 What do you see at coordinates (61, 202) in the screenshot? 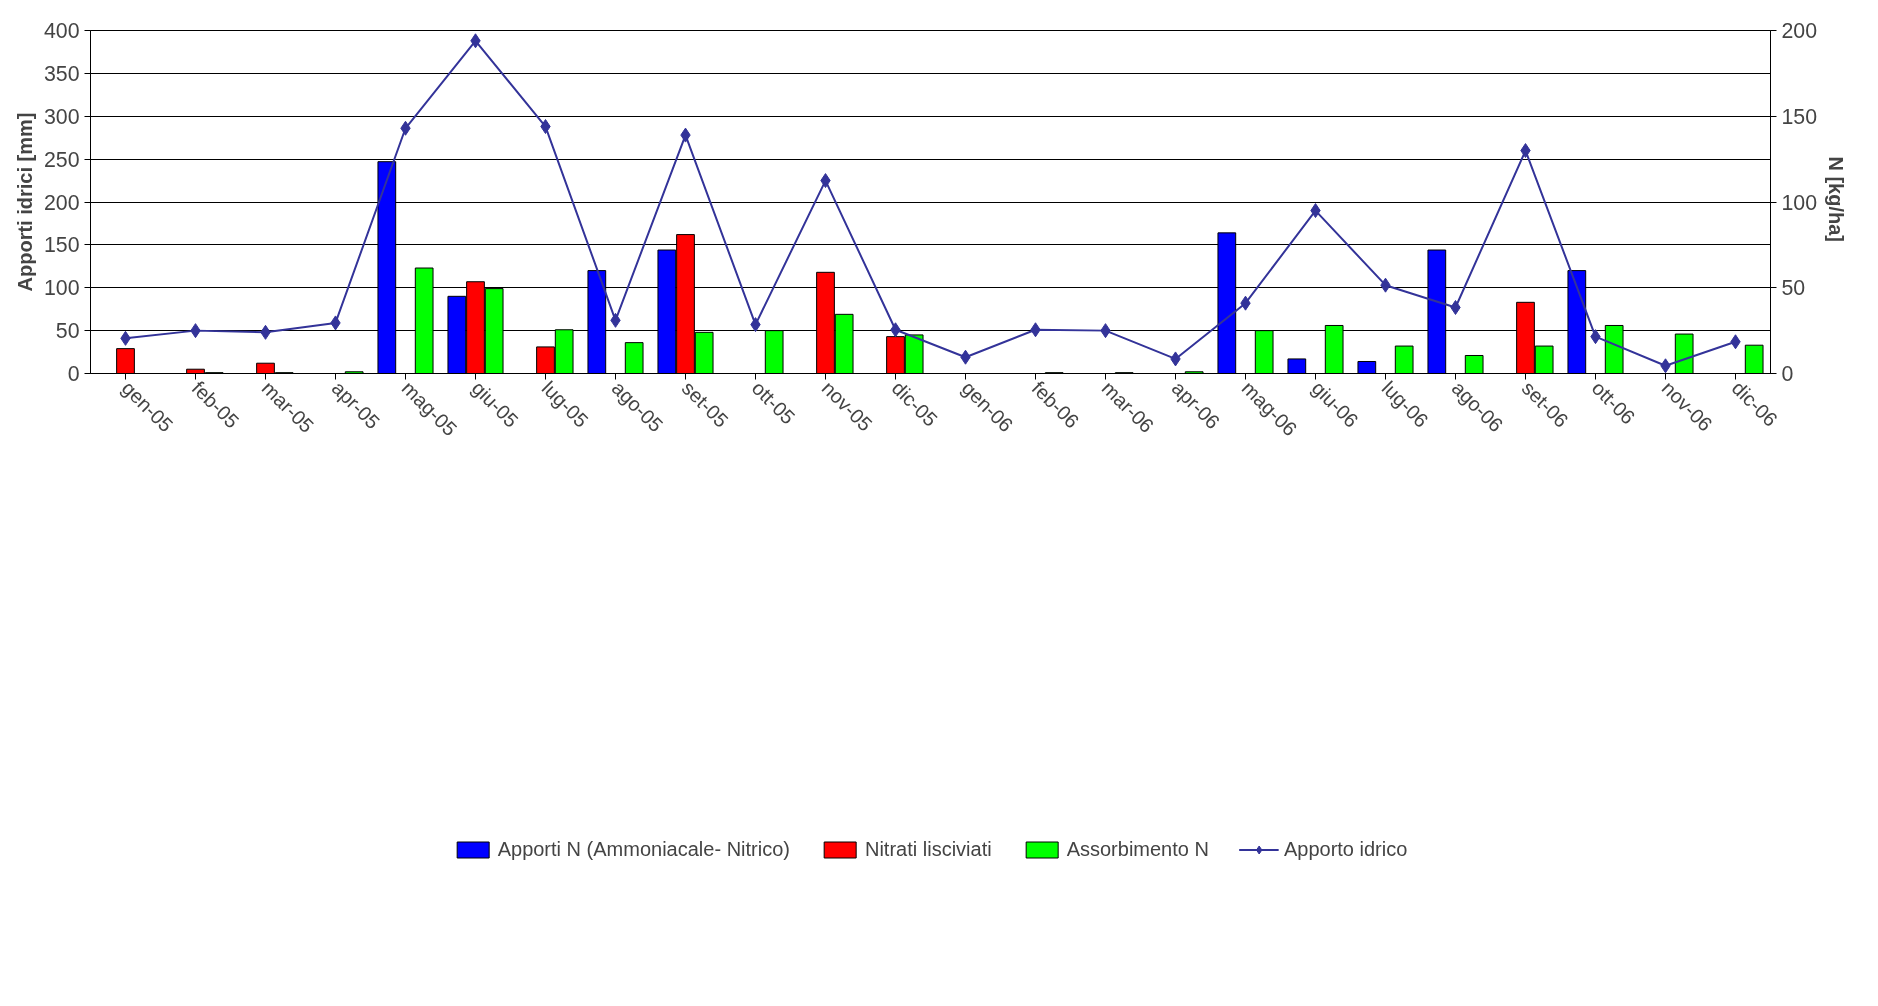
I see `y-tick-label: 200` at bounding box center [61, 202].